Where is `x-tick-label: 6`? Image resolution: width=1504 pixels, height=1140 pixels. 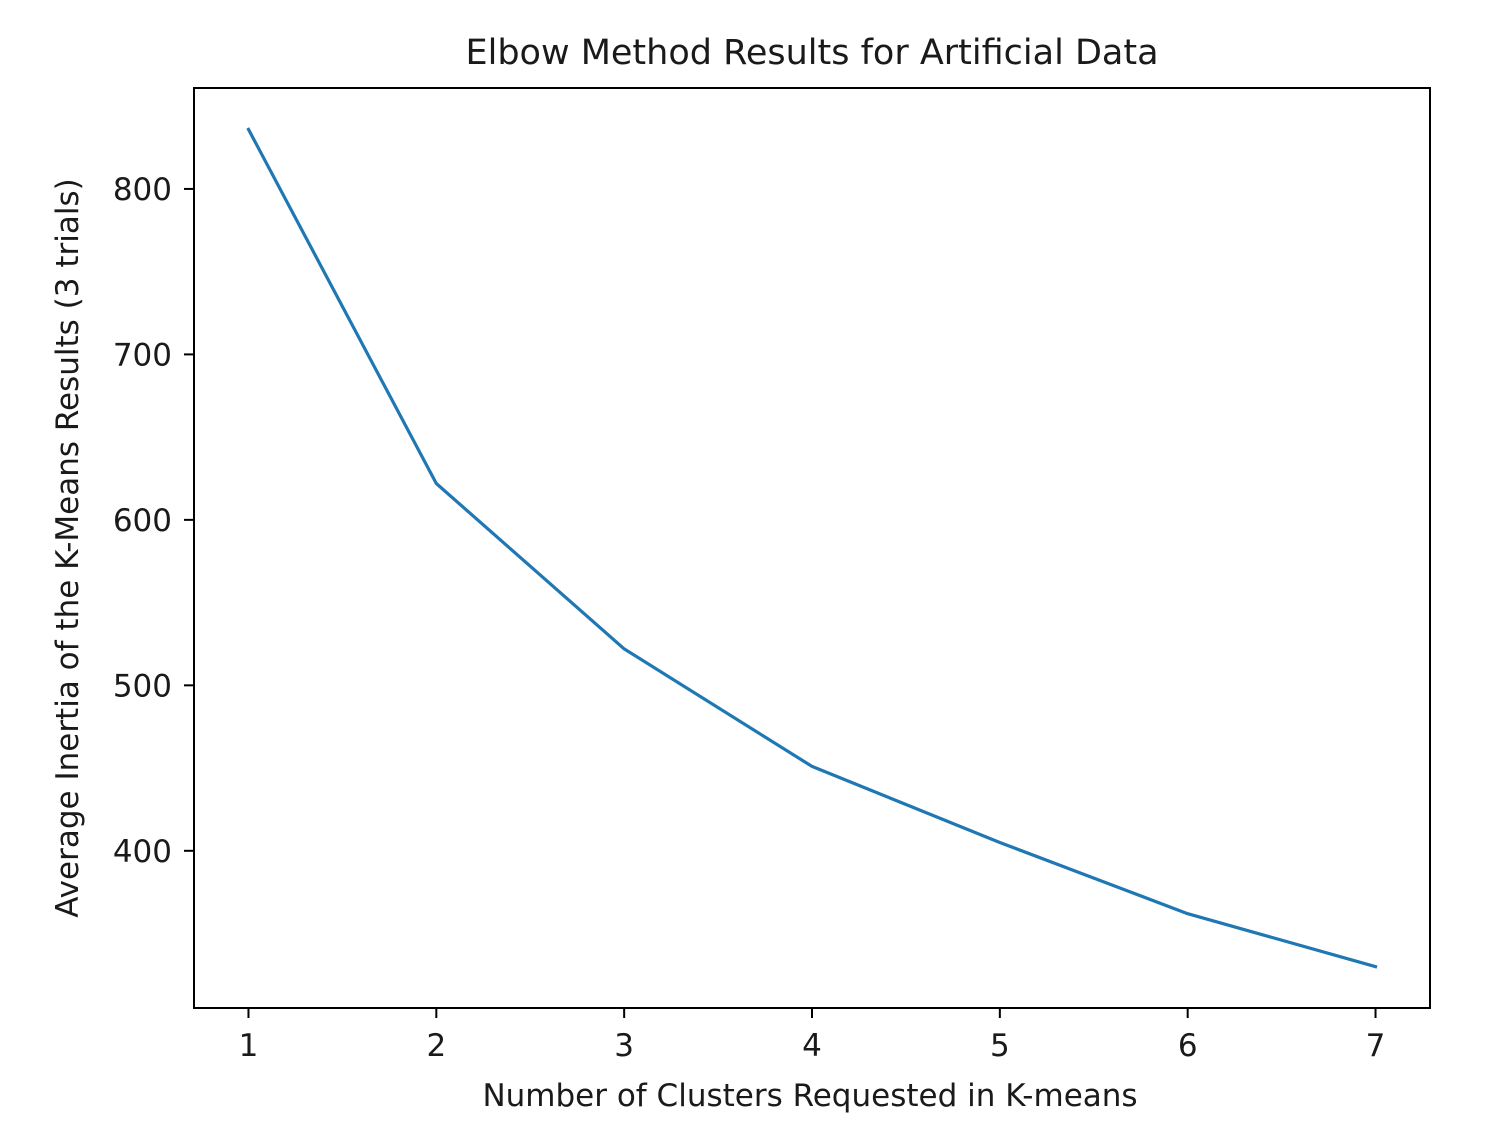 x-tick-label: 6 is located at coordinates (1188, 1046).